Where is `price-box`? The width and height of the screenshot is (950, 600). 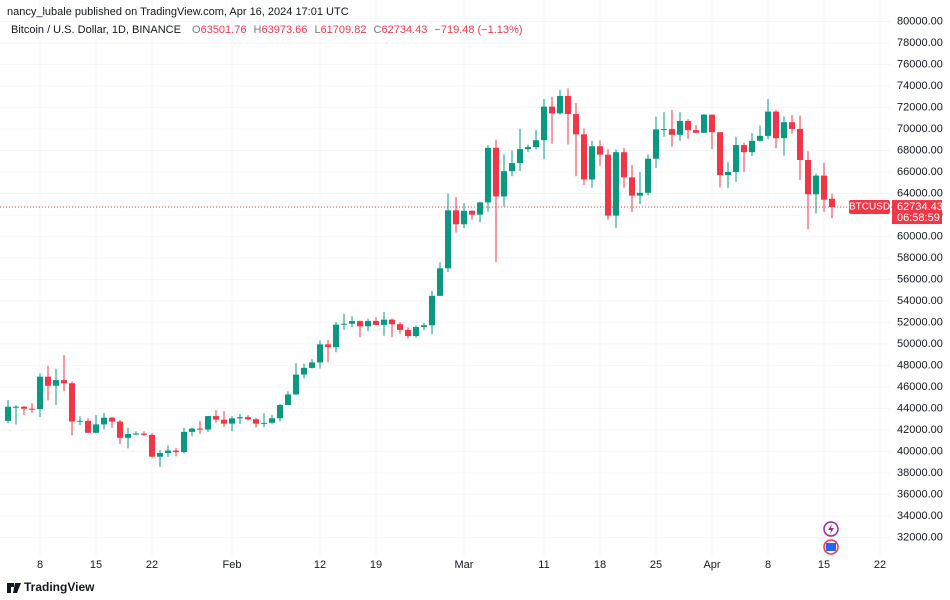 price-box is located at coordinates (917, 212).